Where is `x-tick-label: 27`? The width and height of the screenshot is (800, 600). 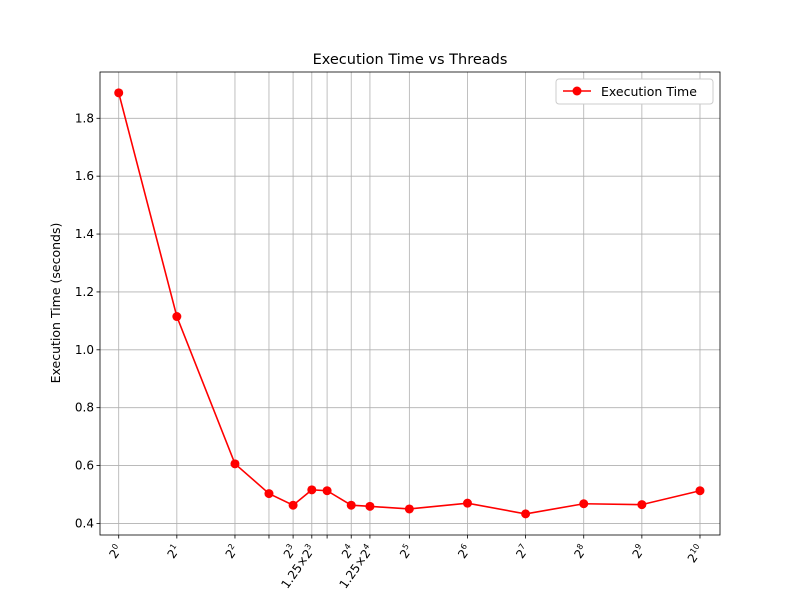 x-tick-label: 27 is located at coordinates (522, 551).